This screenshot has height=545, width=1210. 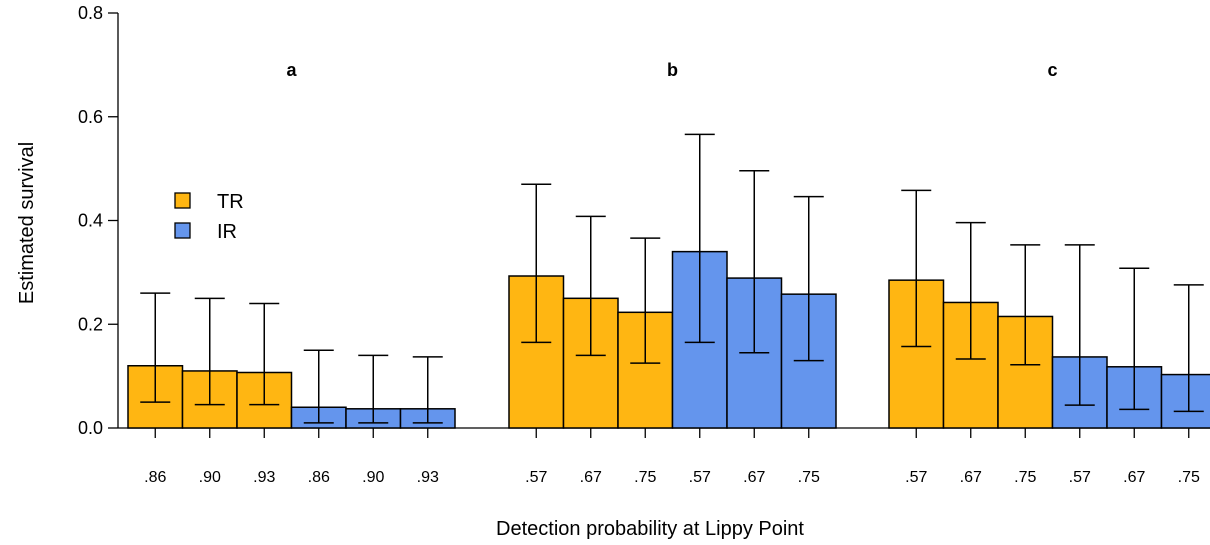 I want to click on group-label: b, so click(x=672, y=70).